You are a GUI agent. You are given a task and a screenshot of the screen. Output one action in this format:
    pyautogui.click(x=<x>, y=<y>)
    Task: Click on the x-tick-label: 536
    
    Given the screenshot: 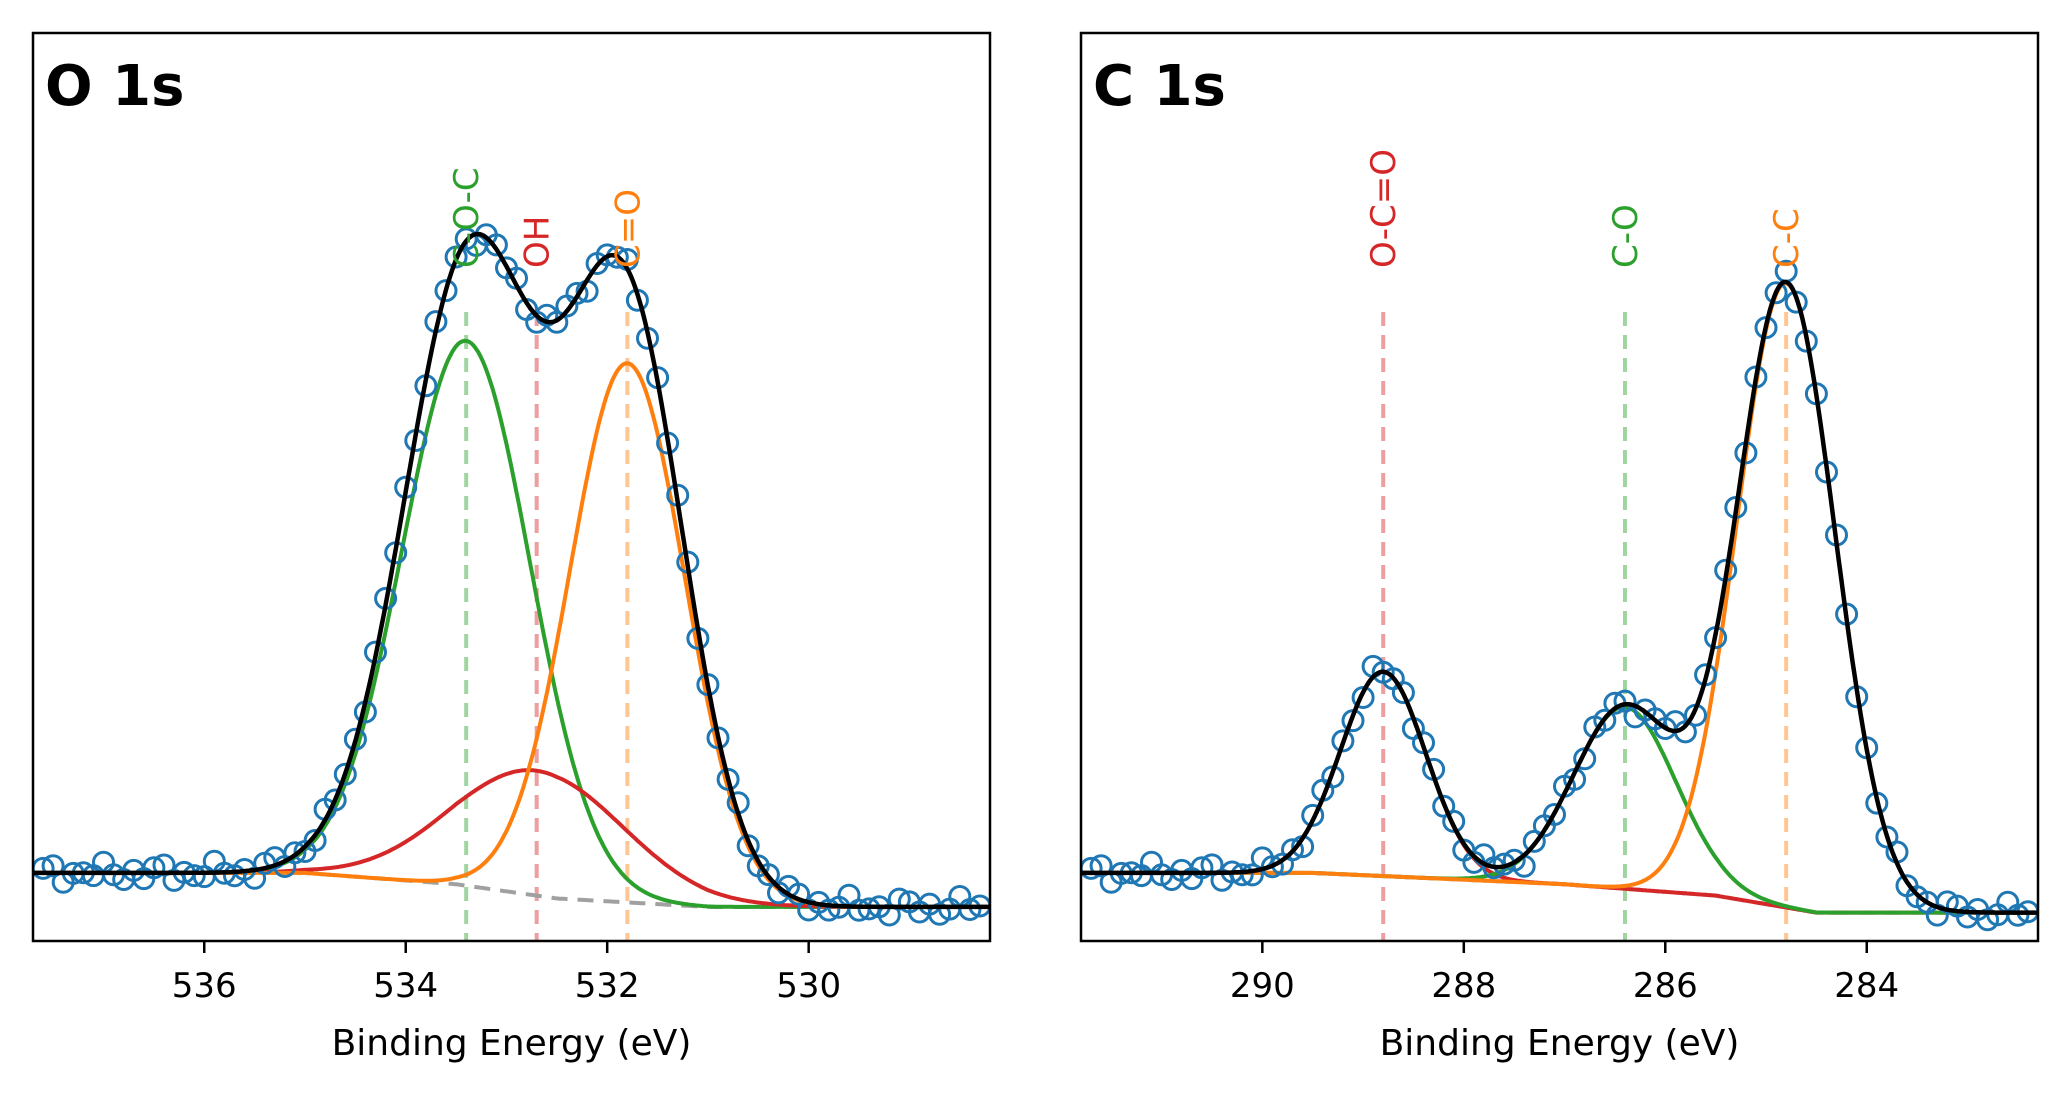 What is the action you would take?
    pyautogui.click(x=204, y=986)
    